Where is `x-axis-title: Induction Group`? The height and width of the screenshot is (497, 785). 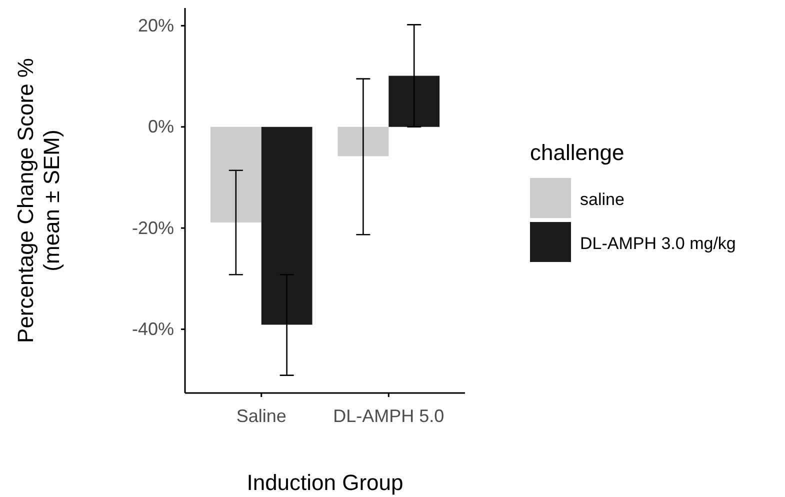
x-axis-title: Induction Group is located at coordinates (325, 482).